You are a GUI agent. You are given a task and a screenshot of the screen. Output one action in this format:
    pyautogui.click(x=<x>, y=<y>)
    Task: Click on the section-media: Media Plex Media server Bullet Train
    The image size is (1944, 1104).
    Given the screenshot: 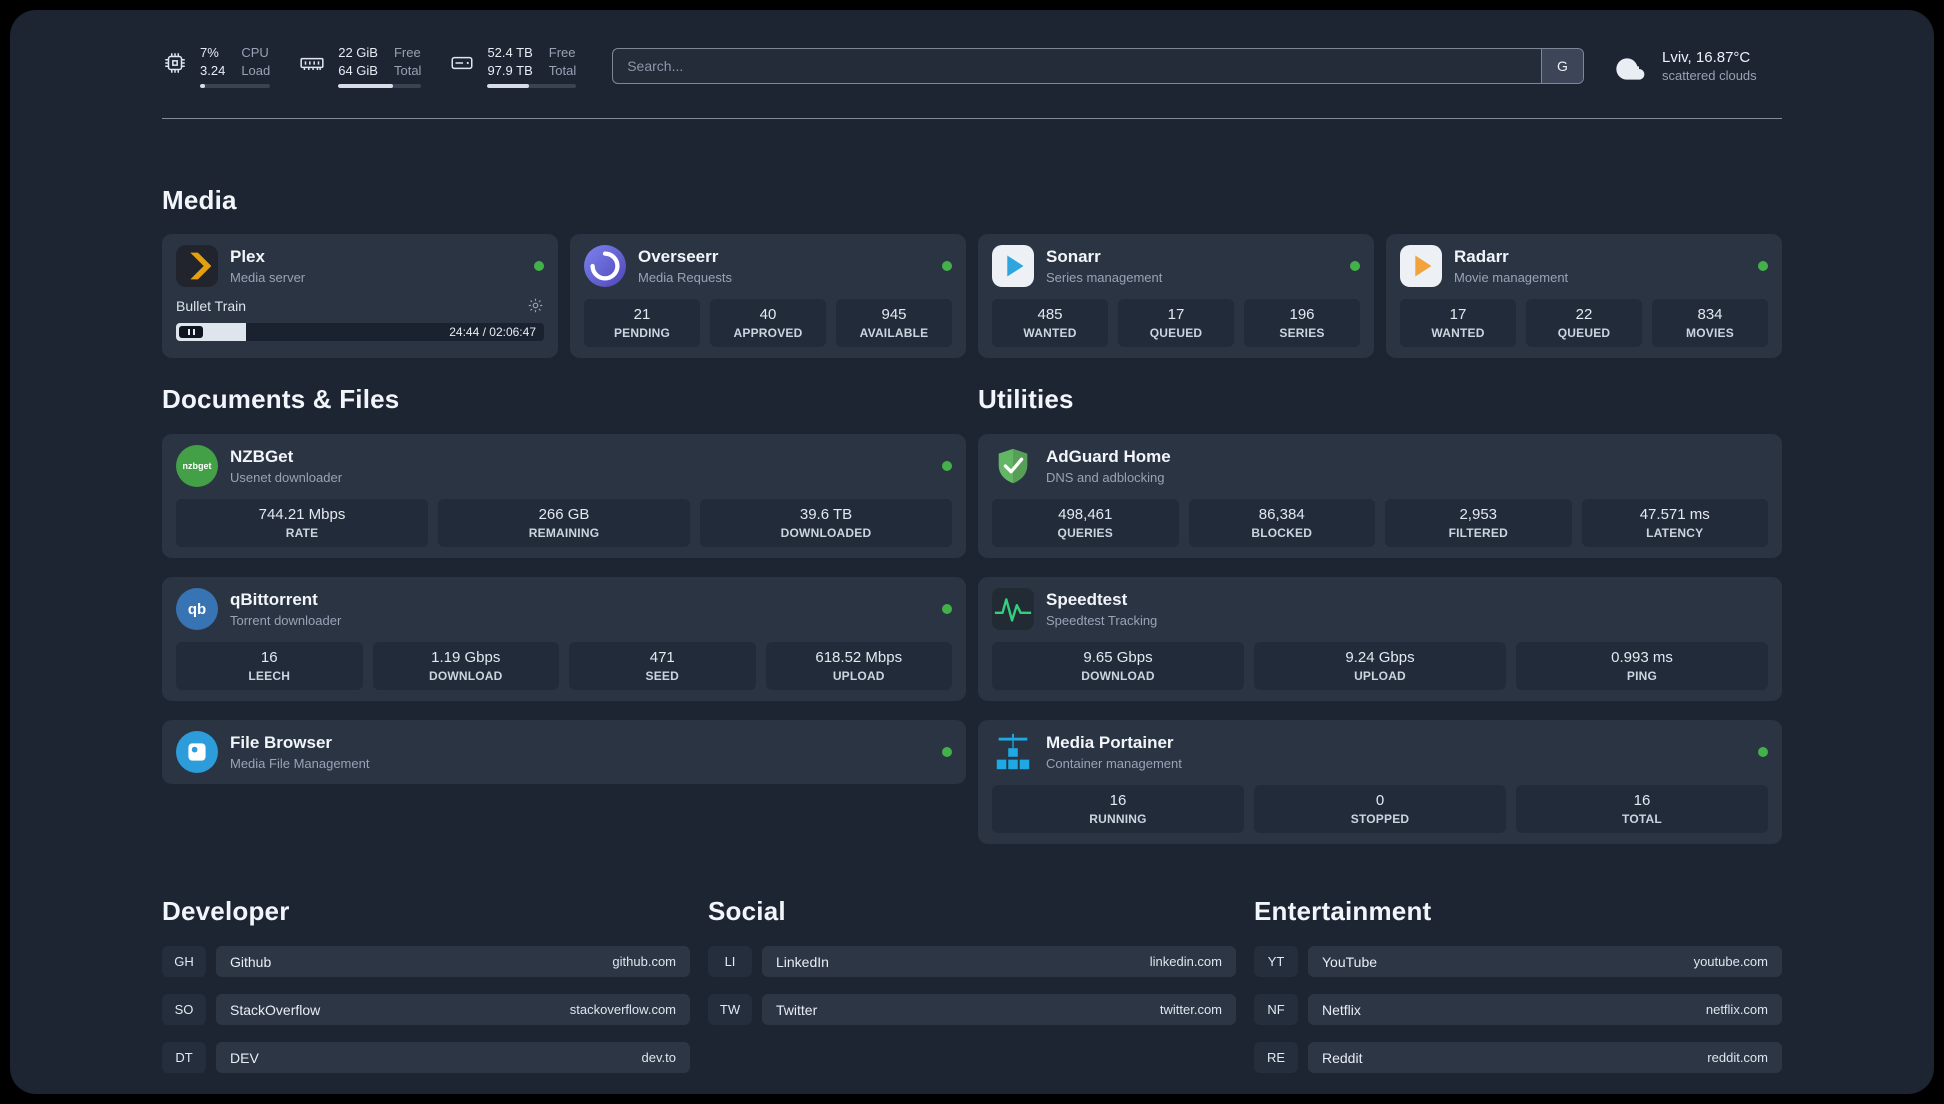 What is the action you would take?
    pyautogui.click(x=972, y=271)
    